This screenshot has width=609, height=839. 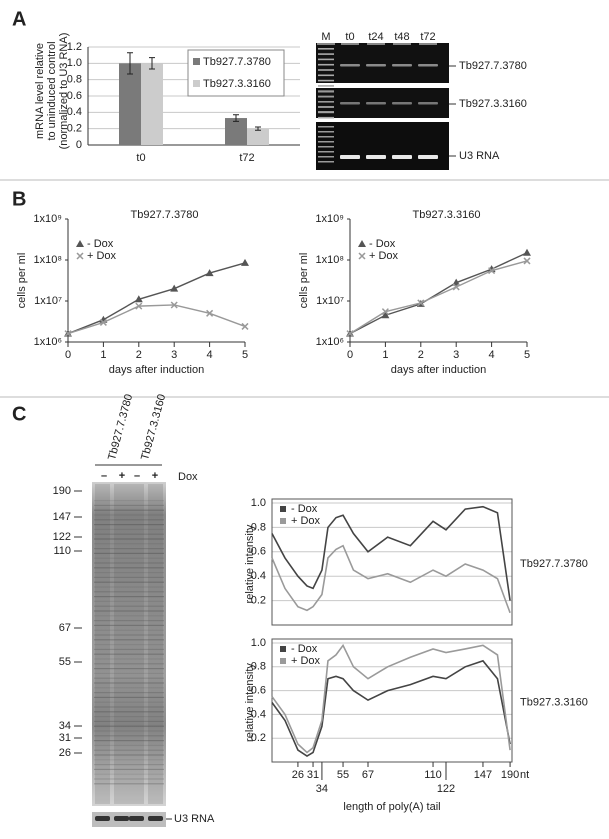 What do you see at coordinates (385, 355) in the screenshot?
I see `x-tick-label: 1` at bounding box center [385, 355].